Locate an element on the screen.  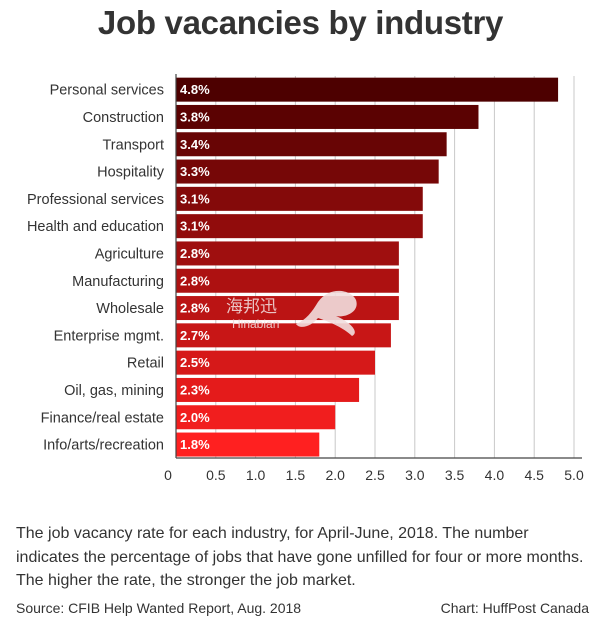
category-label: Construction is located at coordinates (123, 118).